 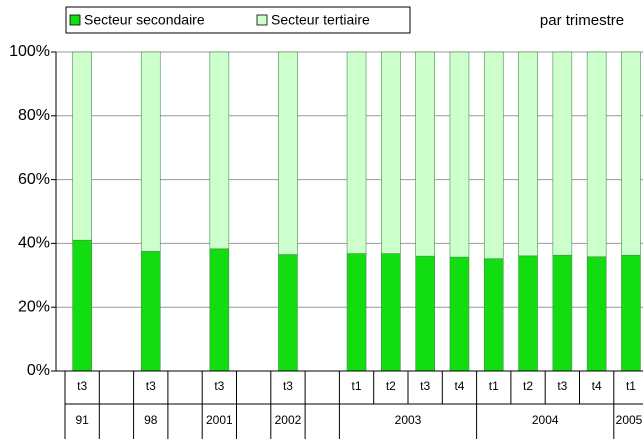 I want to click on year-label: 91, so click(x=82, y=420).